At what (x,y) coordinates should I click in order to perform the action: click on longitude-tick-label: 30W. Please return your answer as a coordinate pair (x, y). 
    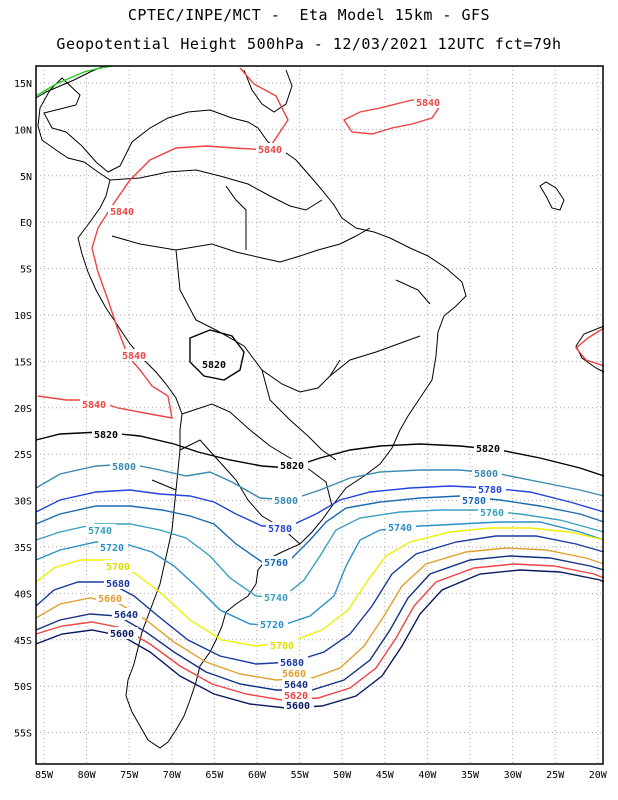
    Looking at the image, I should click on (513, 775).